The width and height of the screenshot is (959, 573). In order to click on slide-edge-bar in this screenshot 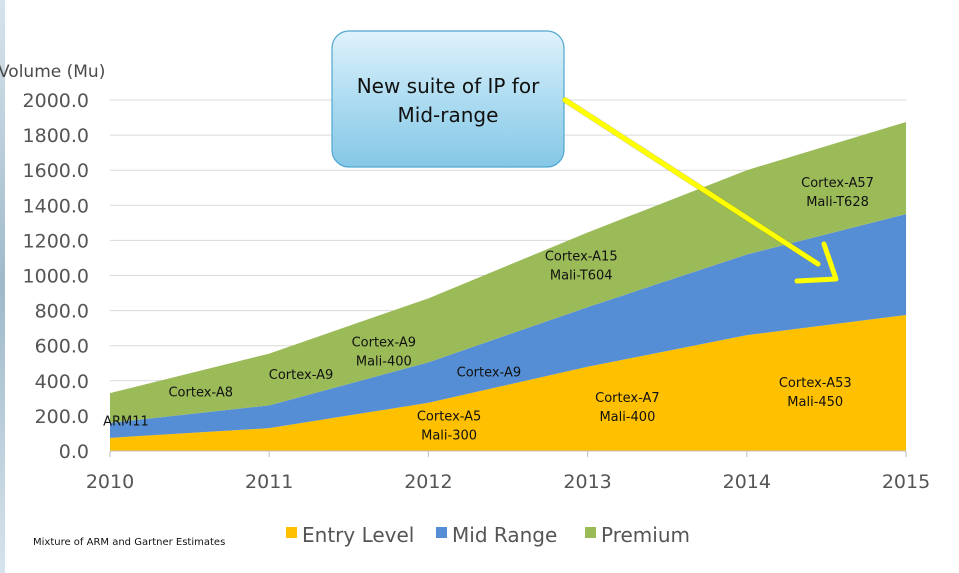, I will do `click(2, 286)`.